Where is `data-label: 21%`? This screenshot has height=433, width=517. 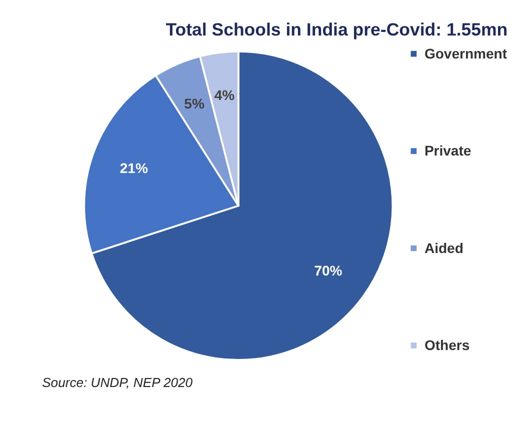
data-label: 21% is located at coordinates (134, 168).